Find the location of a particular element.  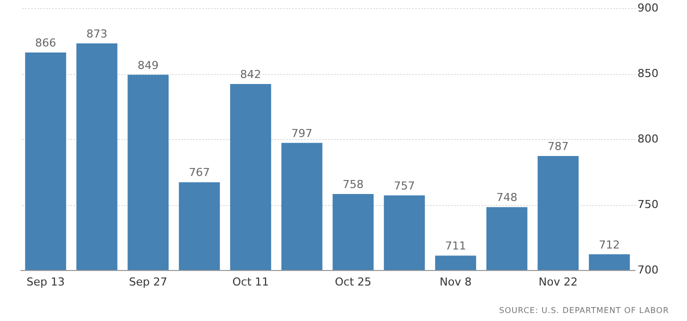

data-label: 787 is located at coordinates (558, 147).